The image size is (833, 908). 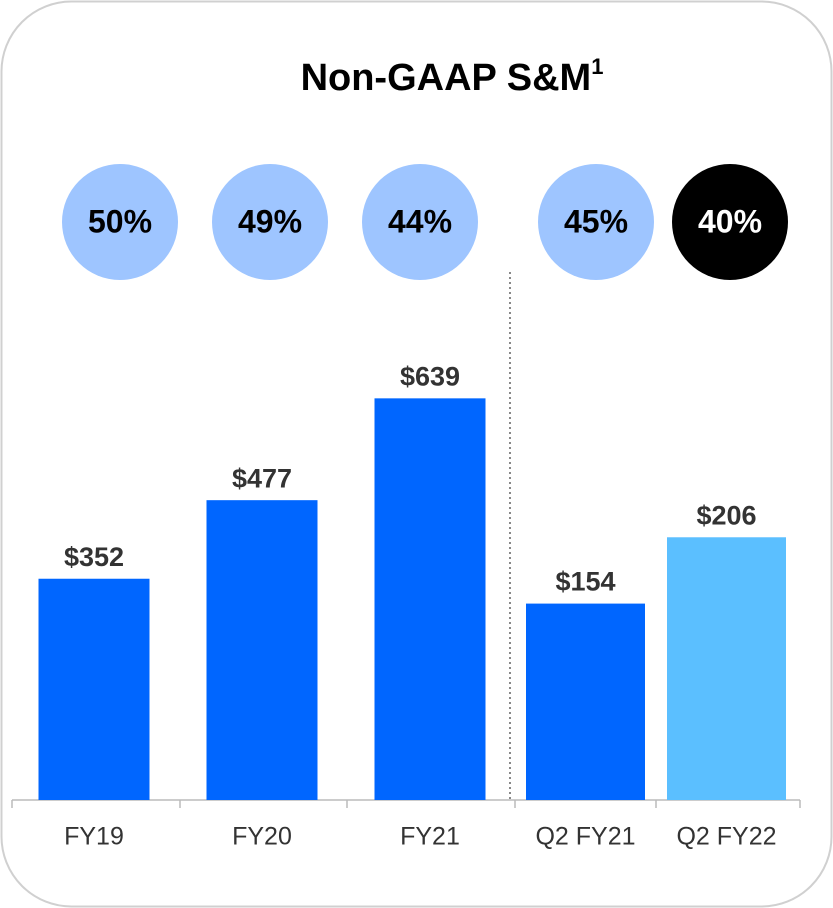 I want to click on x-tick-label: FY21, so click(x=430, y=837).